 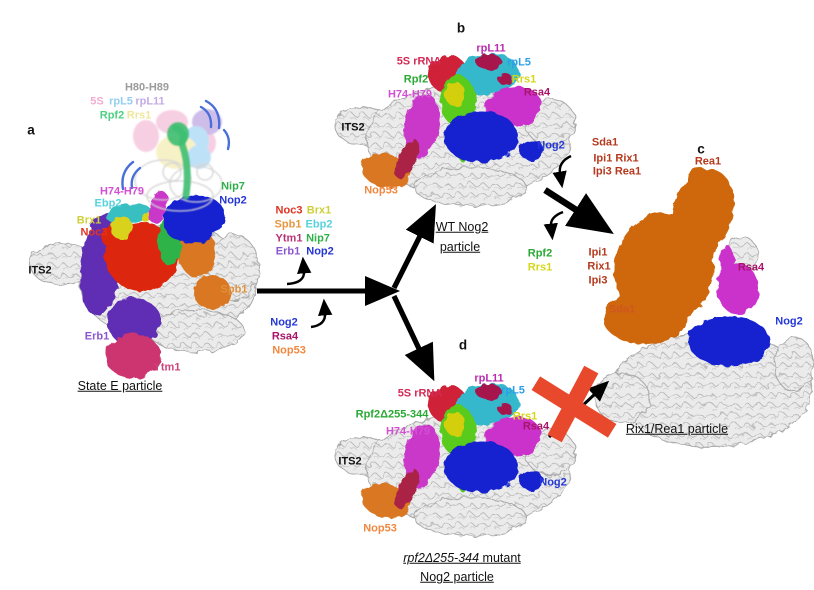 What do you see at coordinates (97, 336) in the screenshot?
I see `label-erb1: Erb1` at bounding box center [97, 336].